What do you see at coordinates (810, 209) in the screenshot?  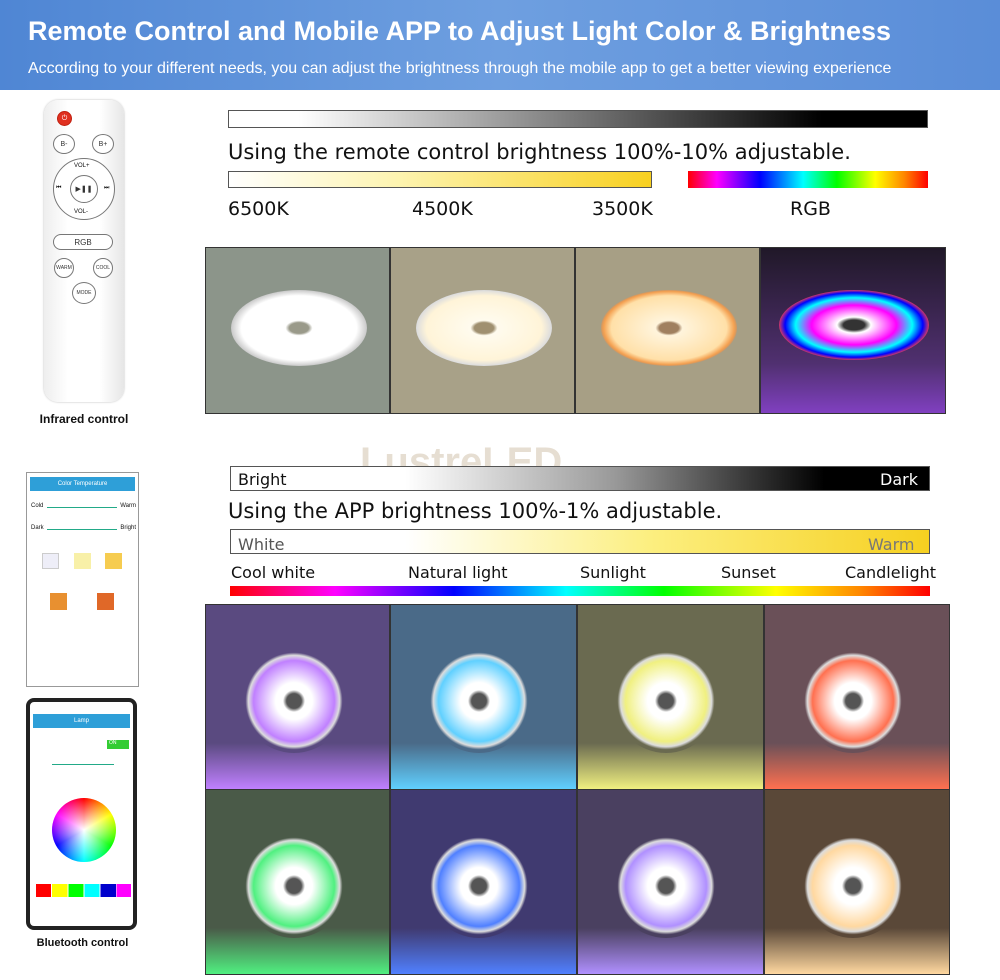 I see `label-rgb: RGB` at bounding box center [810, 209].